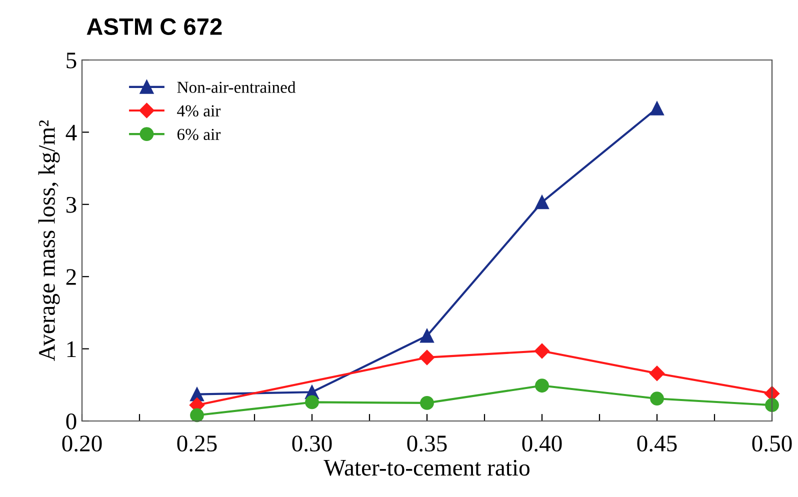  Describe the element at coordinates (199, 134) in the screenshot. I see `legend-label: 6% air` at that location.